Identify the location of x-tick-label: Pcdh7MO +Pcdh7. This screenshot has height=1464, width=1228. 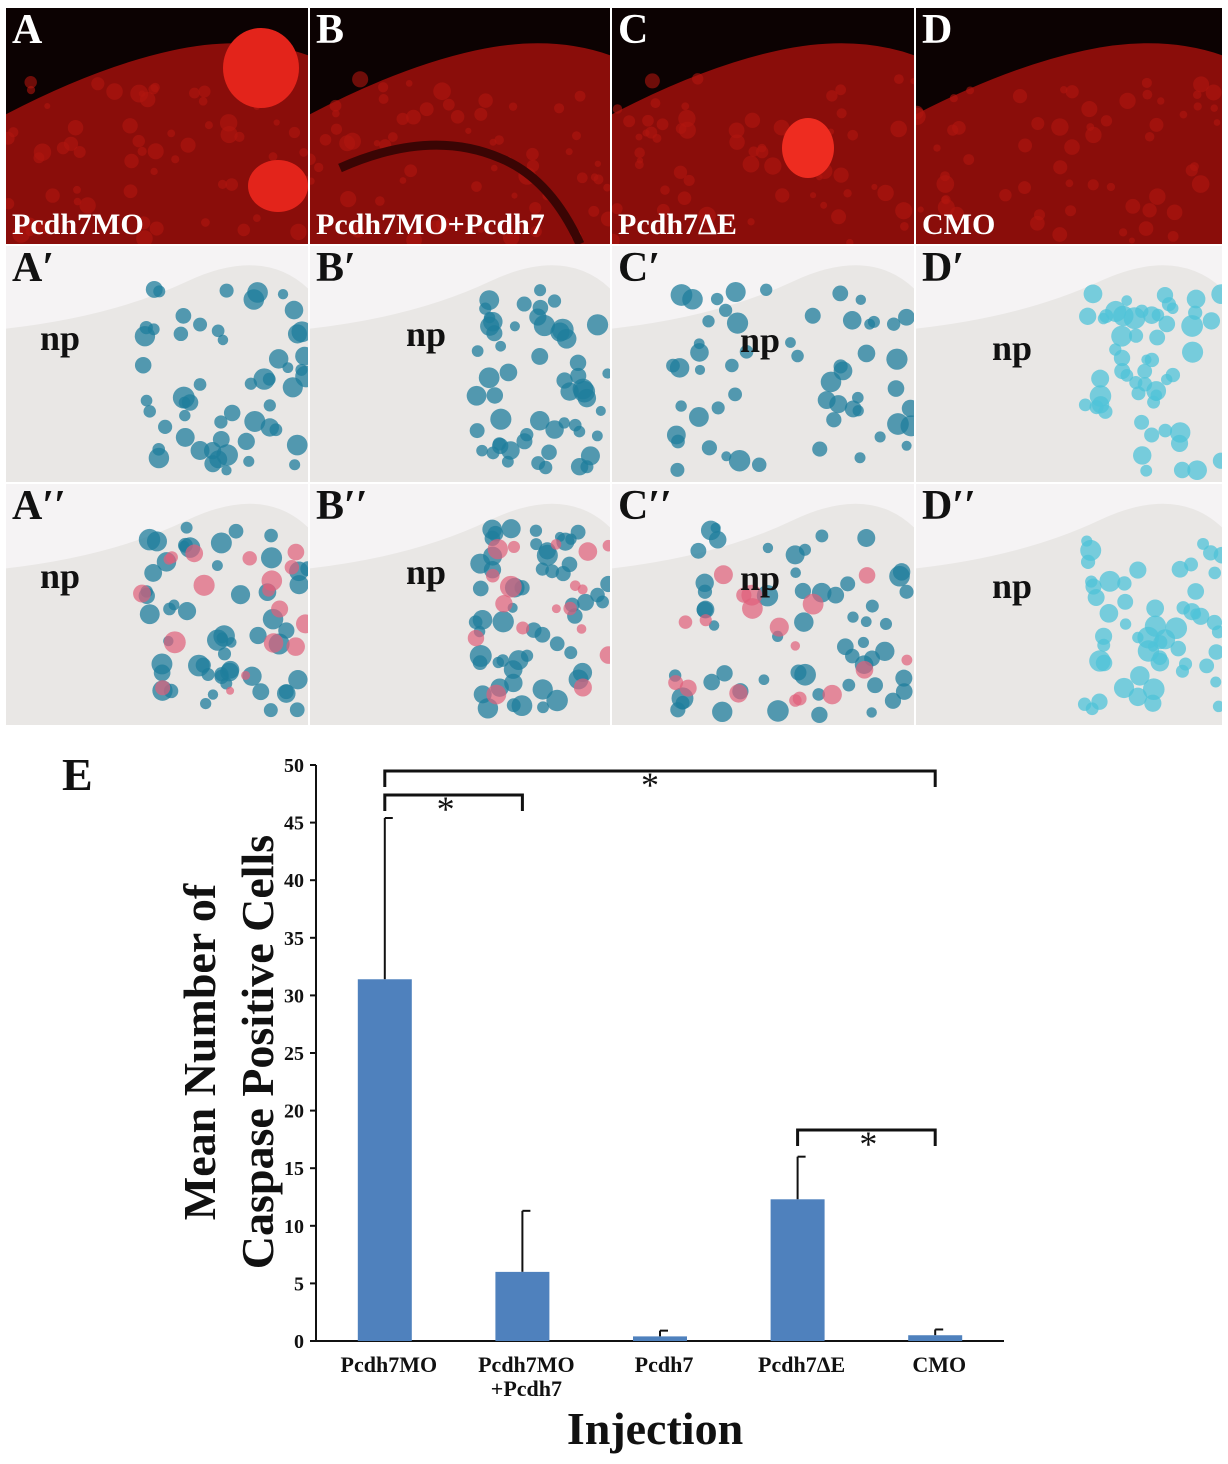
(526, 1376).